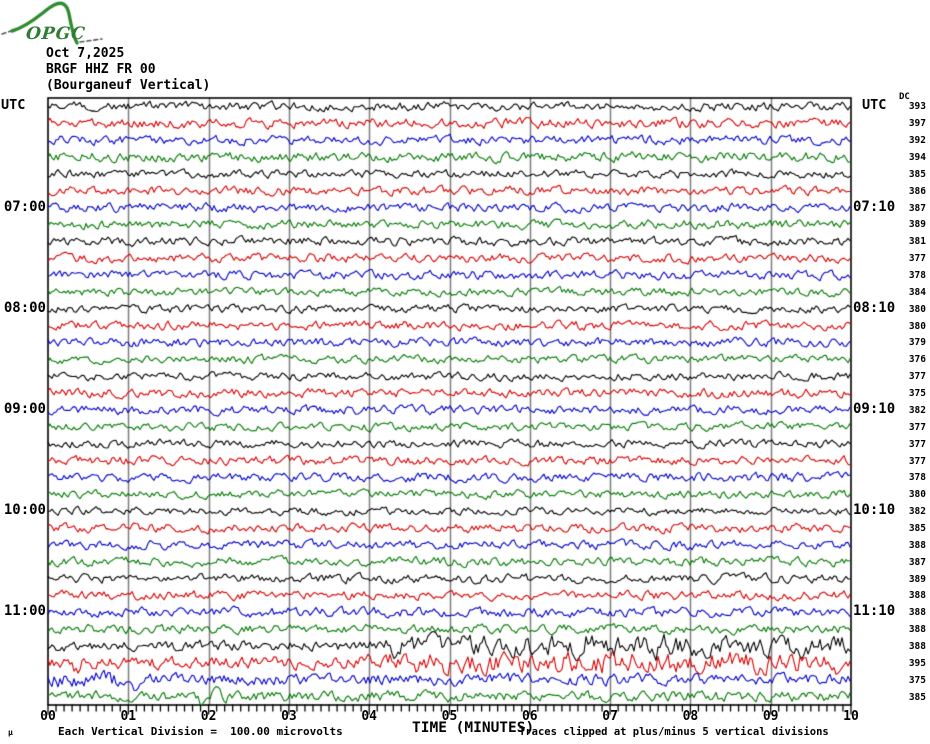 The image size is (930, 744). Describe the element at coordinates (917, 157) in the screenshot. I see `dc-value: 394` at that location.